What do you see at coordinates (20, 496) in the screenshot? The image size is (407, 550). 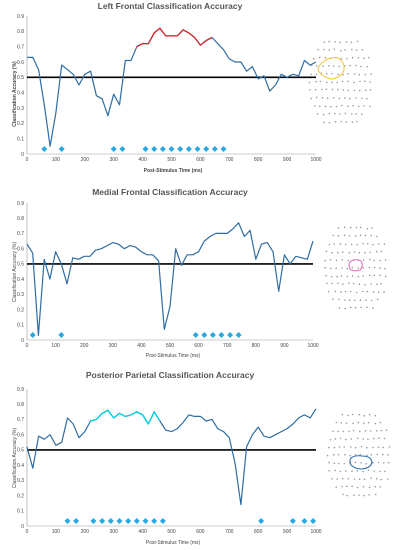 I see `y-tick-label: 0.2` at bounding box center [20, 496].